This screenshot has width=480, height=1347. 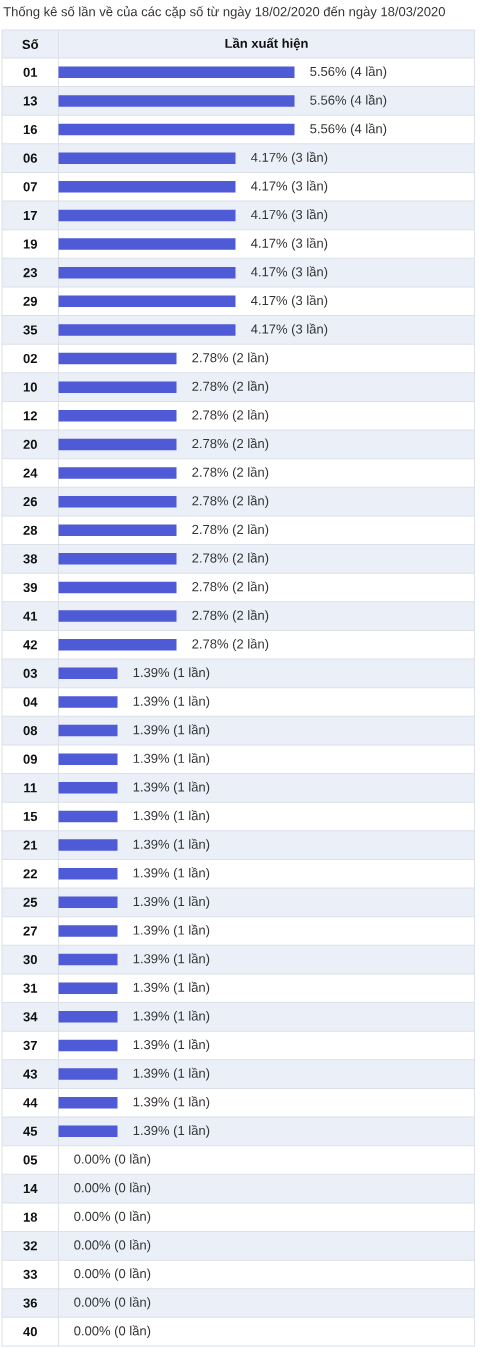 I want to click on y-tick-label: 11, so click(x=30, y=788).